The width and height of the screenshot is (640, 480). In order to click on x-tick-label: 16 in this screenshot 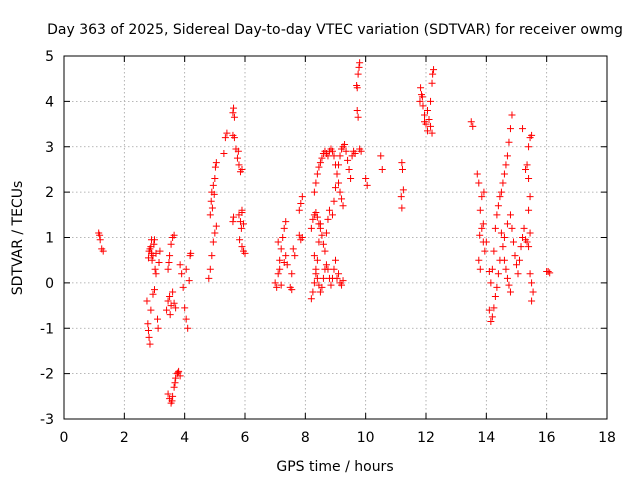, I will do `click(547, 438)`.